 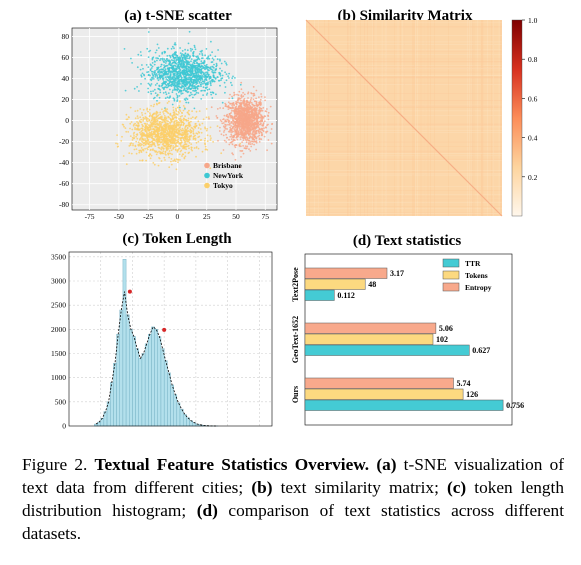 What do you see at coordinates (232, 464) in the screenshot?
I see `caption-title: Textual Feature Statistics Overview.` at bounding box center [232, 464].